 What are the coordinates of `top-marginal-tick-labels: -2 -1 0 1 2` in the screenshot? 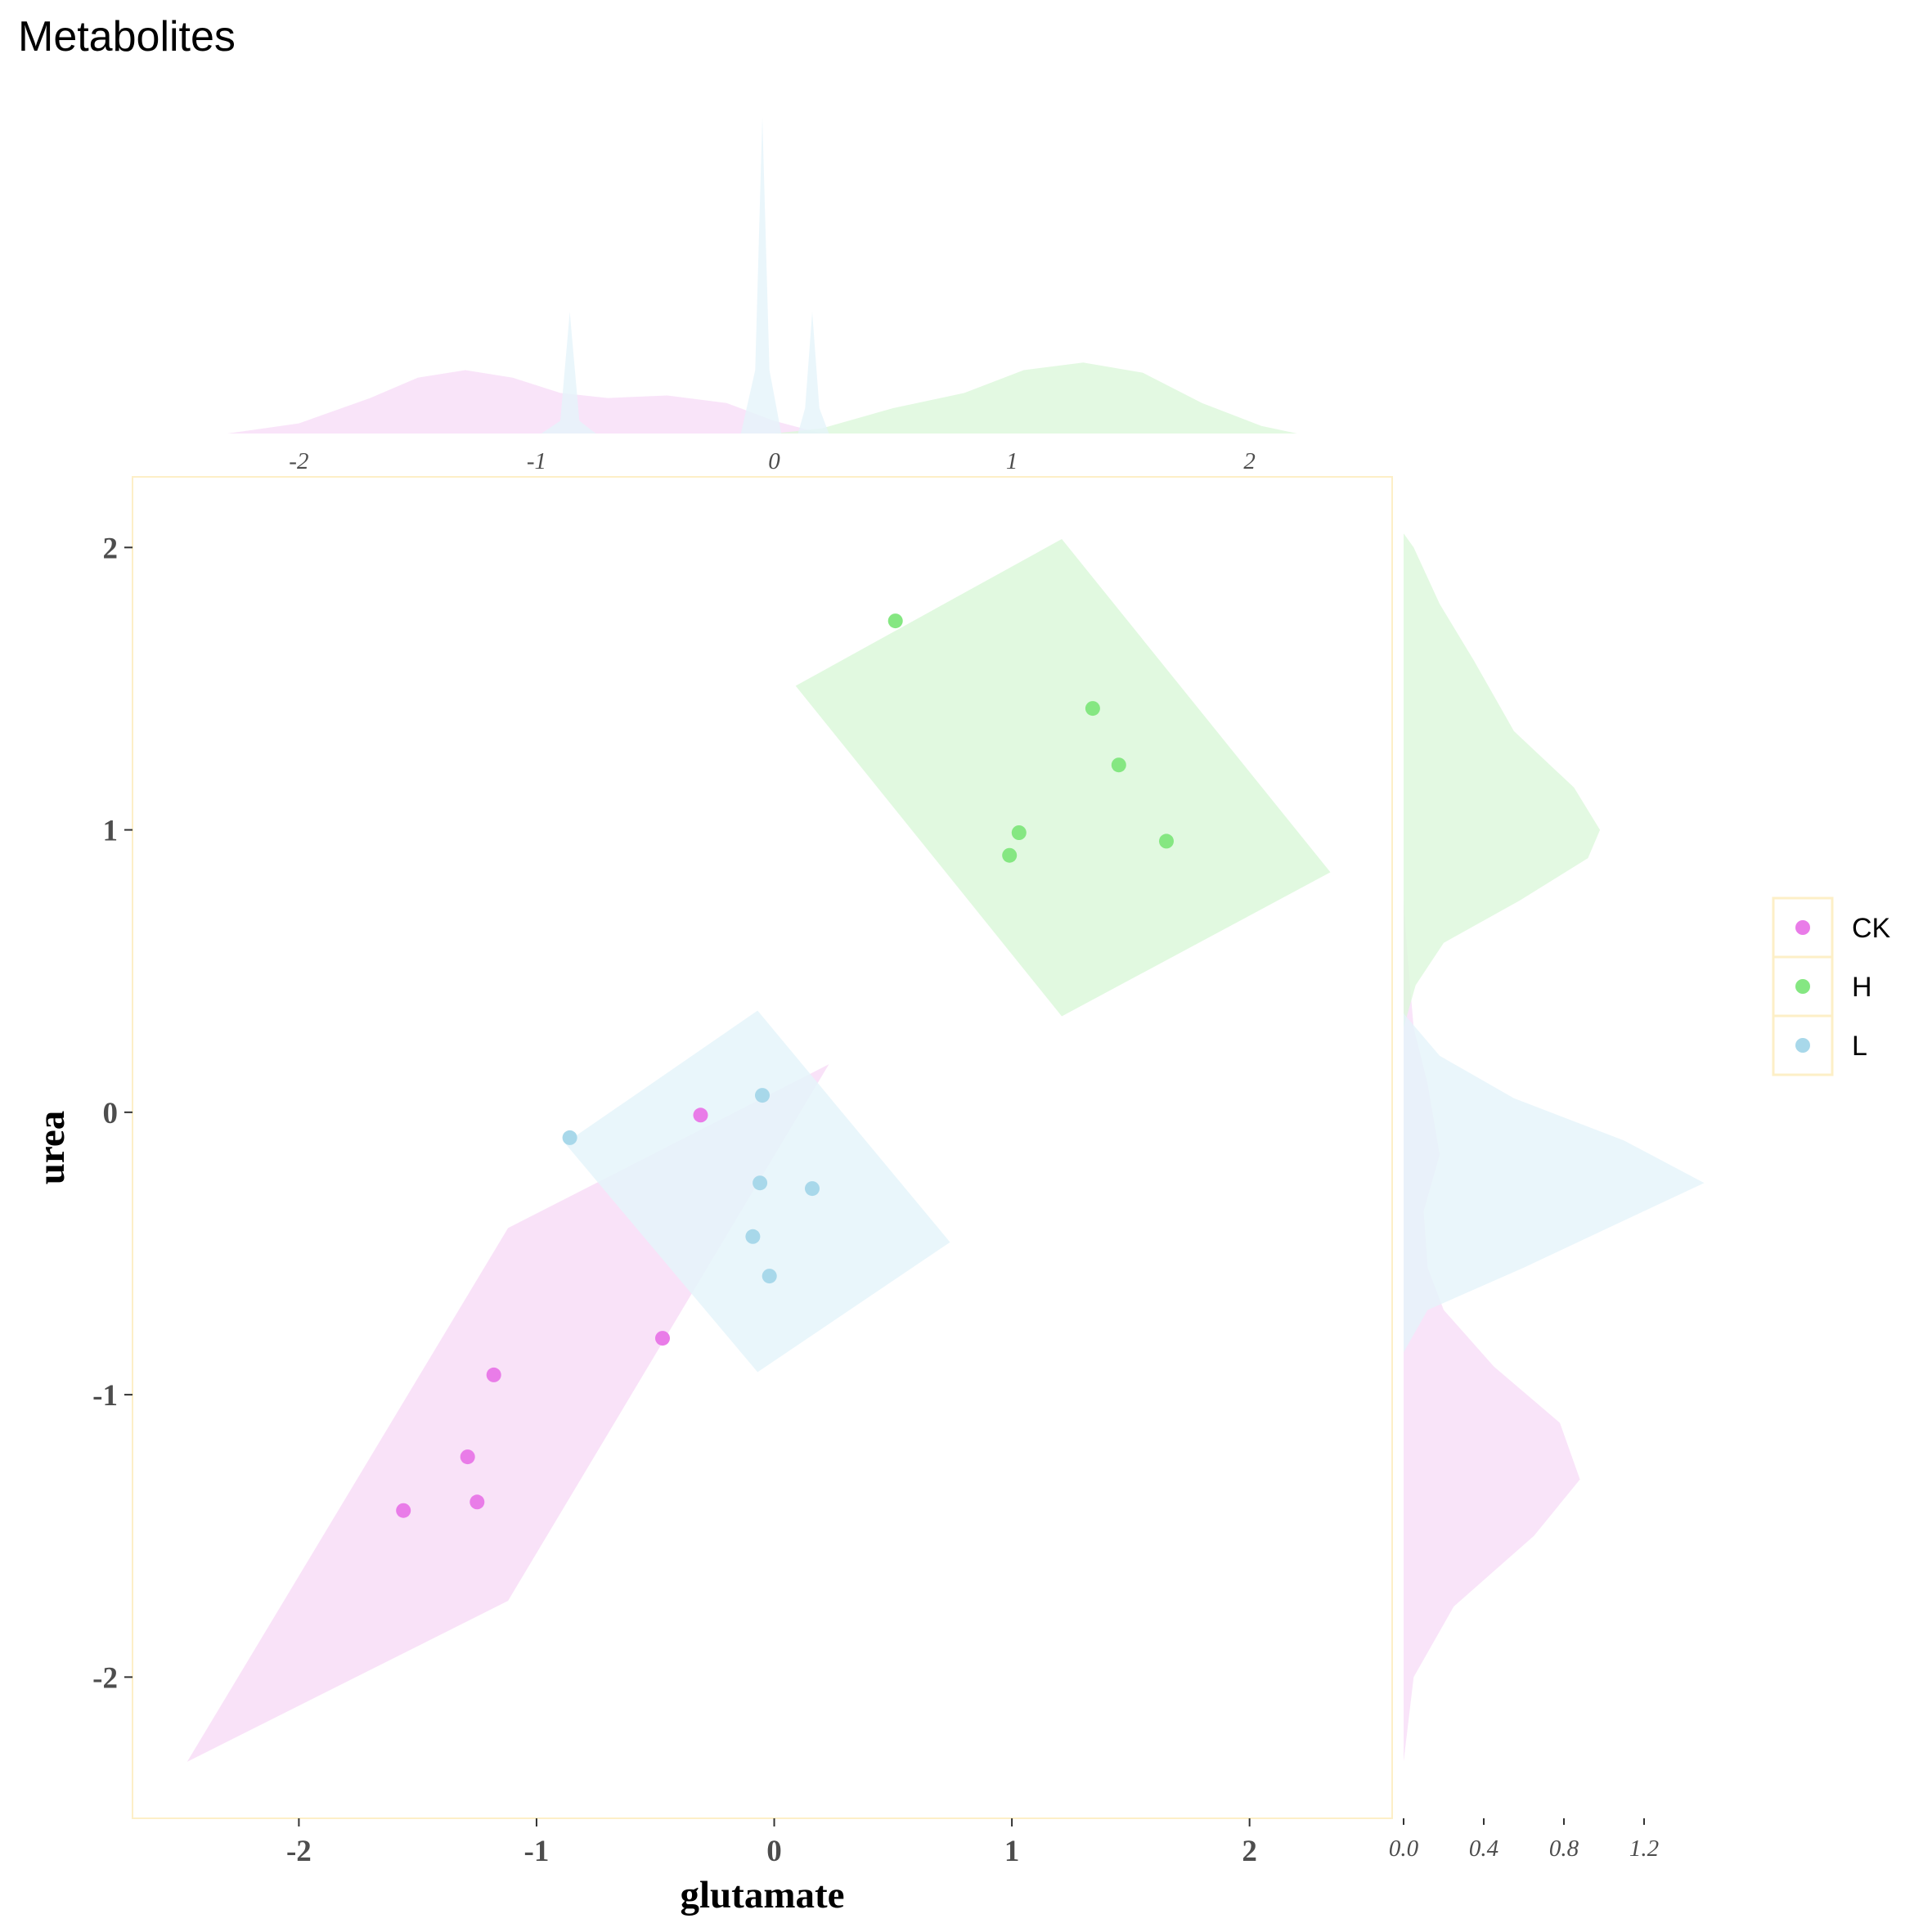 It's located at (773, 461).